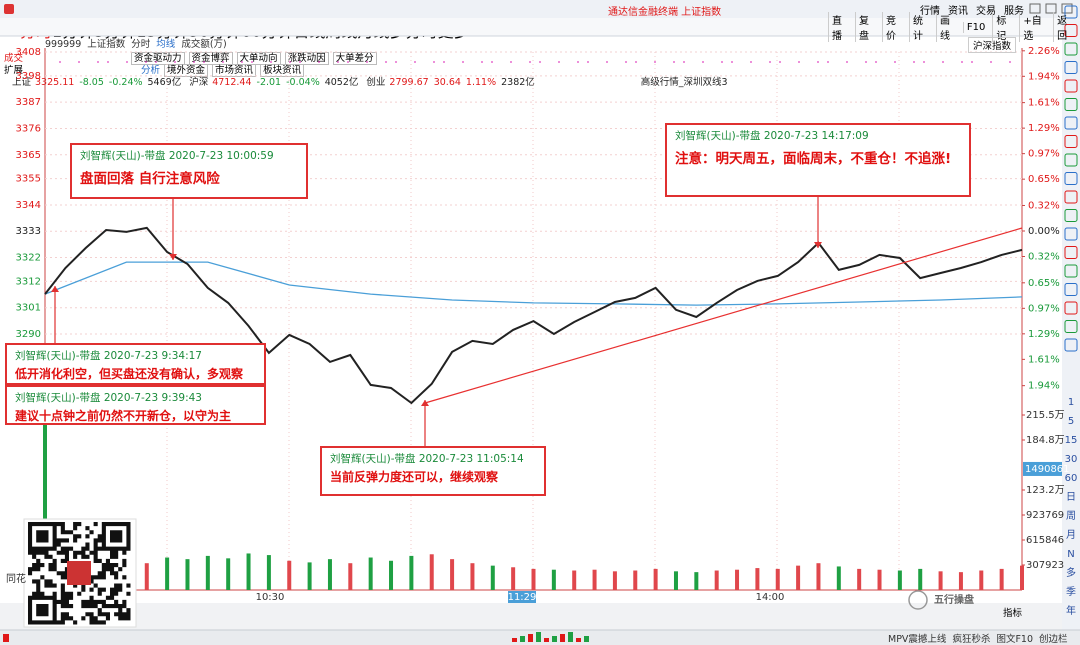 The height and width of the screenshot is (645, 1080). I want to click on volume-tick-label: 184.8万, so click(1045, 440).